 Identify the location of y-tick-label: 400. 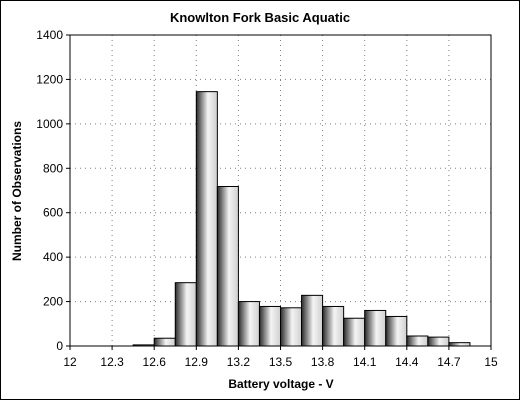
(53, 257).